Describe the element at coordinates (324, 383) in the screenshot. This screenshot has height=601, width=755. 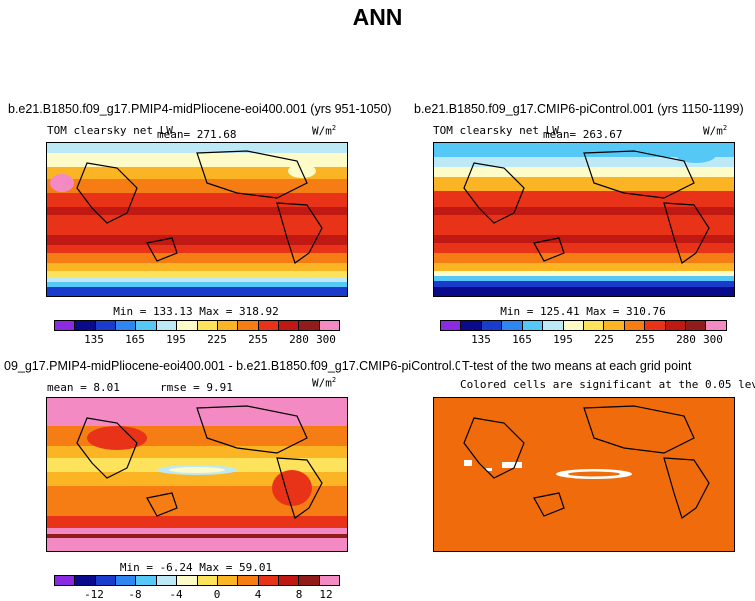
I see `panel3-units: W/m2` at that location.